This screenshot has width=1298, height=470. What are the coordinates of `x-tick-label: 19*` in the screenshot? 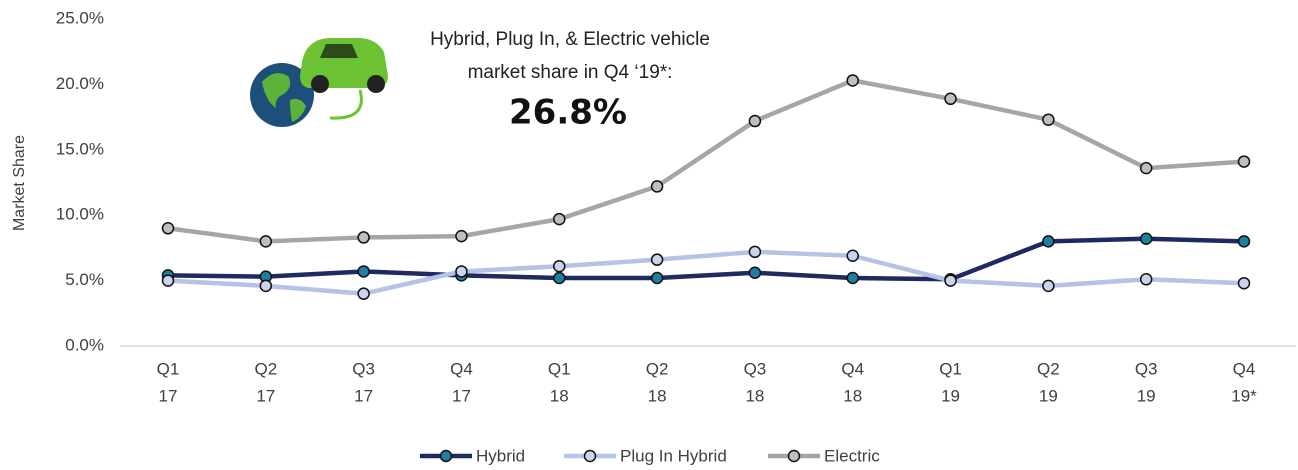 It's located at (1244, 395).